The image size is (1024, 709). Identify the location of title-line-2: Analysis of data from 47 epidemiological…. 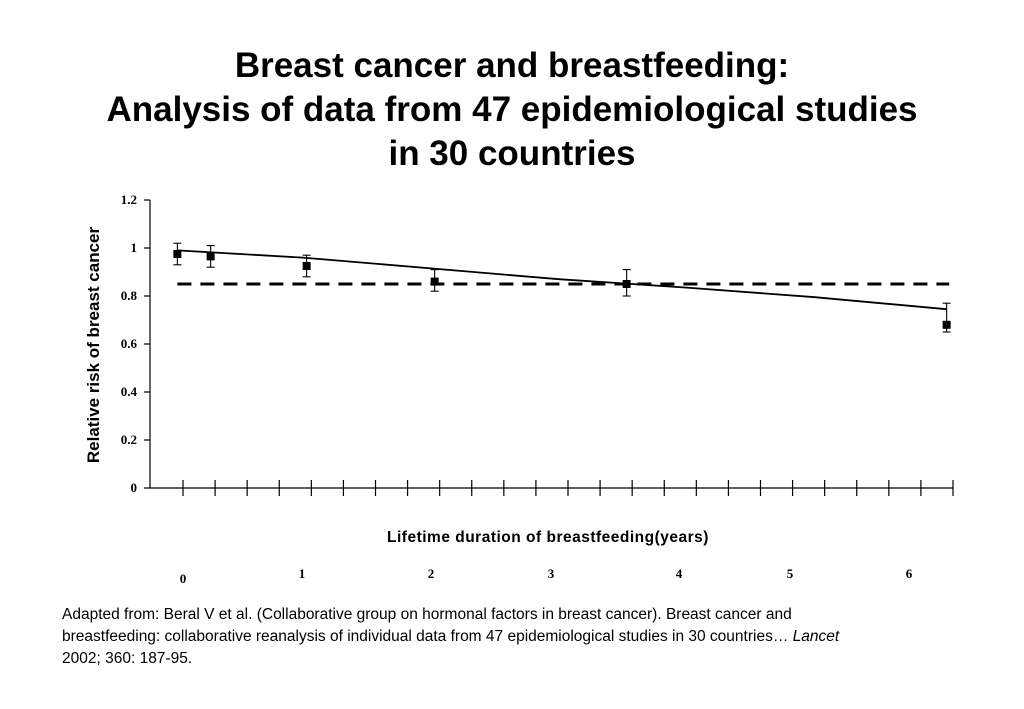
(512, 109).